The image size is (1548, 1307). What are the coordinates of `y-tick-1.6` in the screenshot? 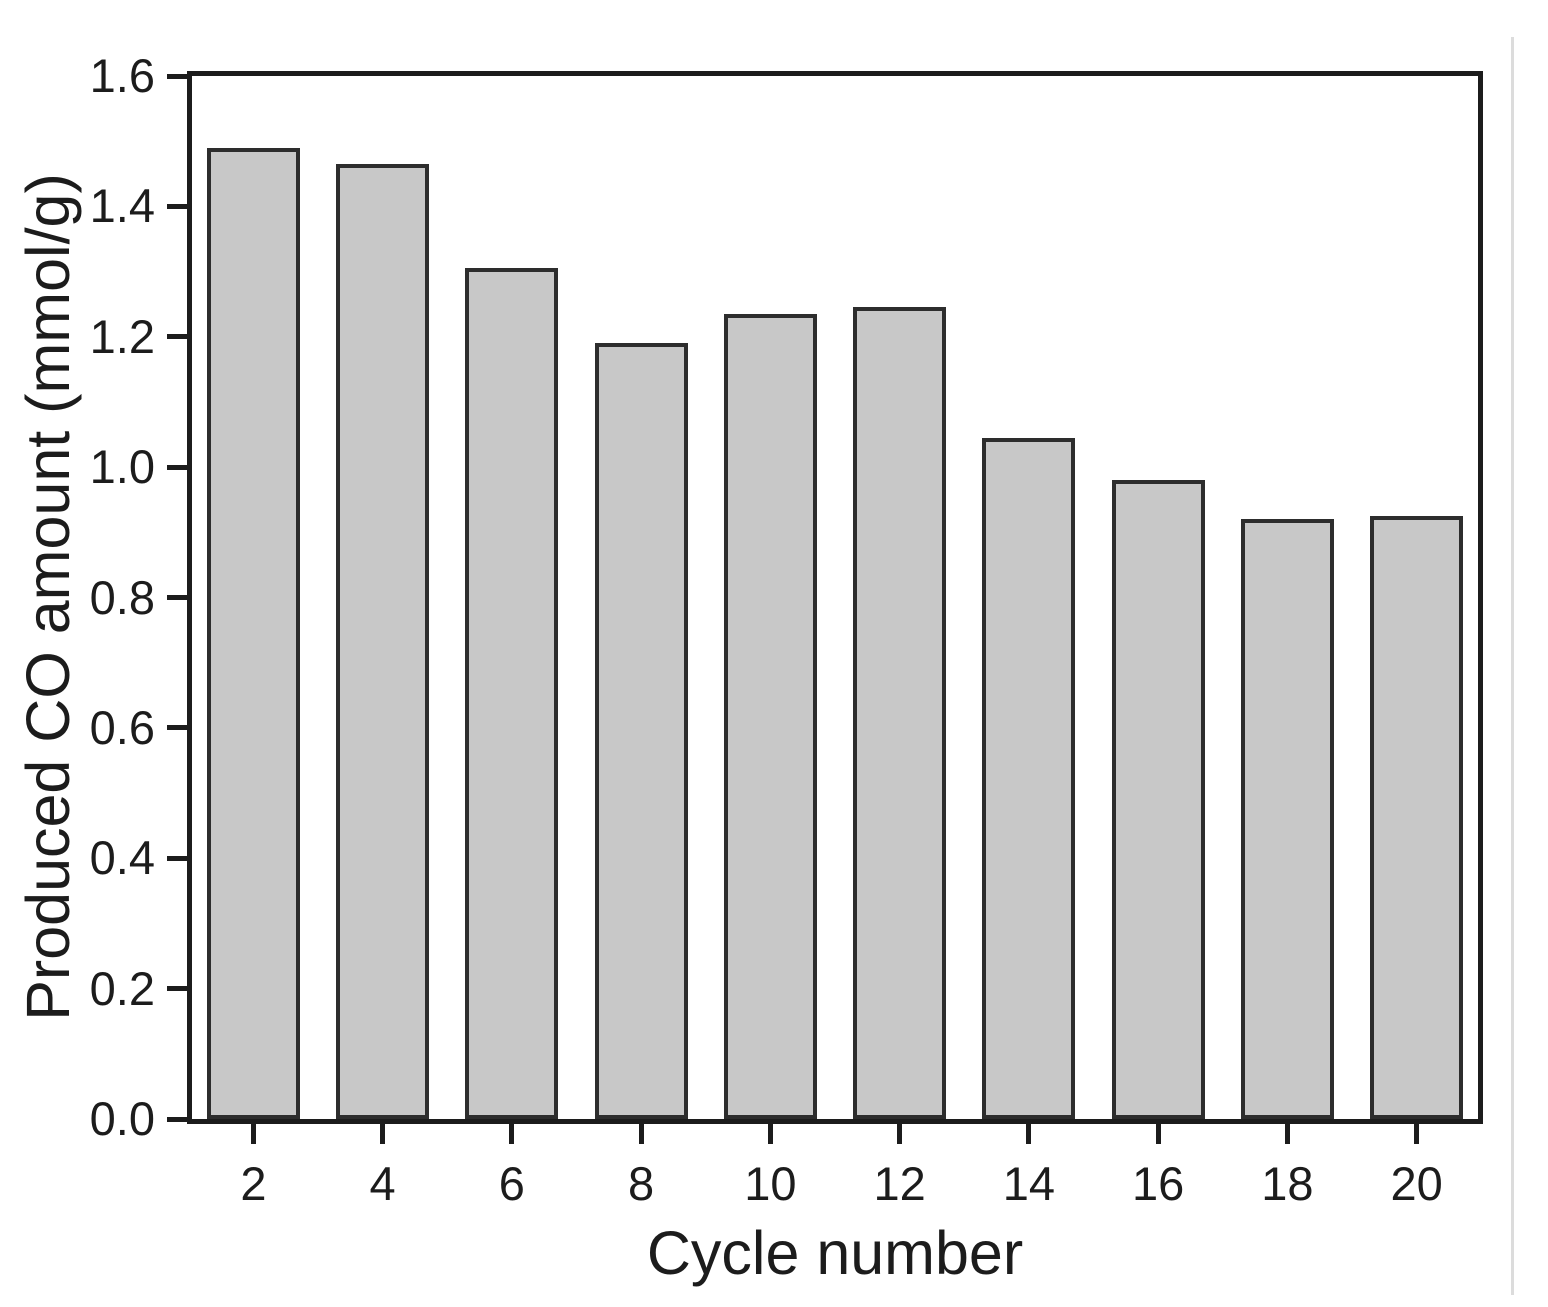 It's located at (177, 76).